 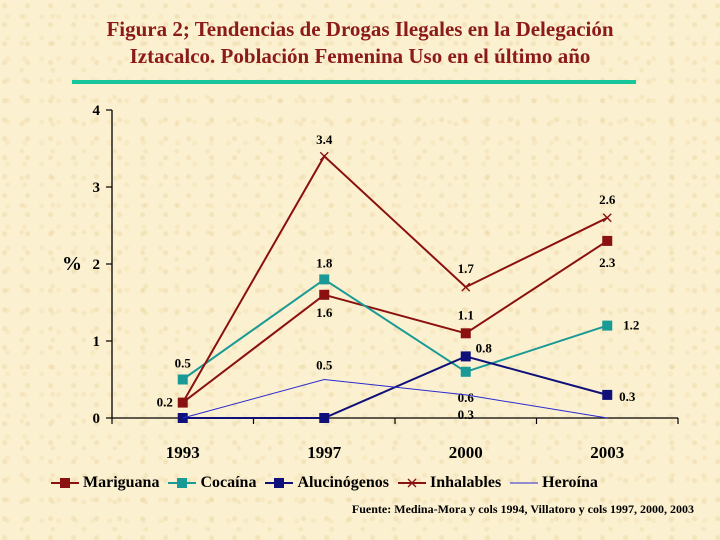 What do you see at coordinates (165, 402) in the screenshot?
I see `data-label: 0.2` at bounding box center [165, 402].